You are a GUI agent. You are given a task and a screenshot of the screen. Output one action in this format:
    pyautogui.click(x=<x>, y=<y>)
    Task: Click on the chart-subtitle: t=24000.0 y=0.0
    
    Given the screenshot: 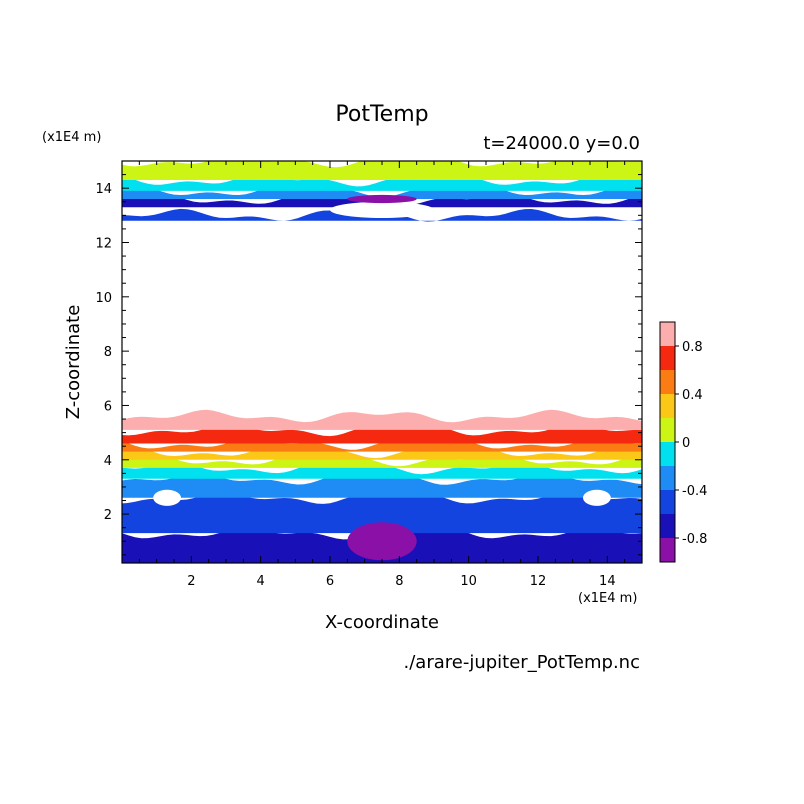 What is the action you would take?
    pyautogui.click(x=561, y=143)
    